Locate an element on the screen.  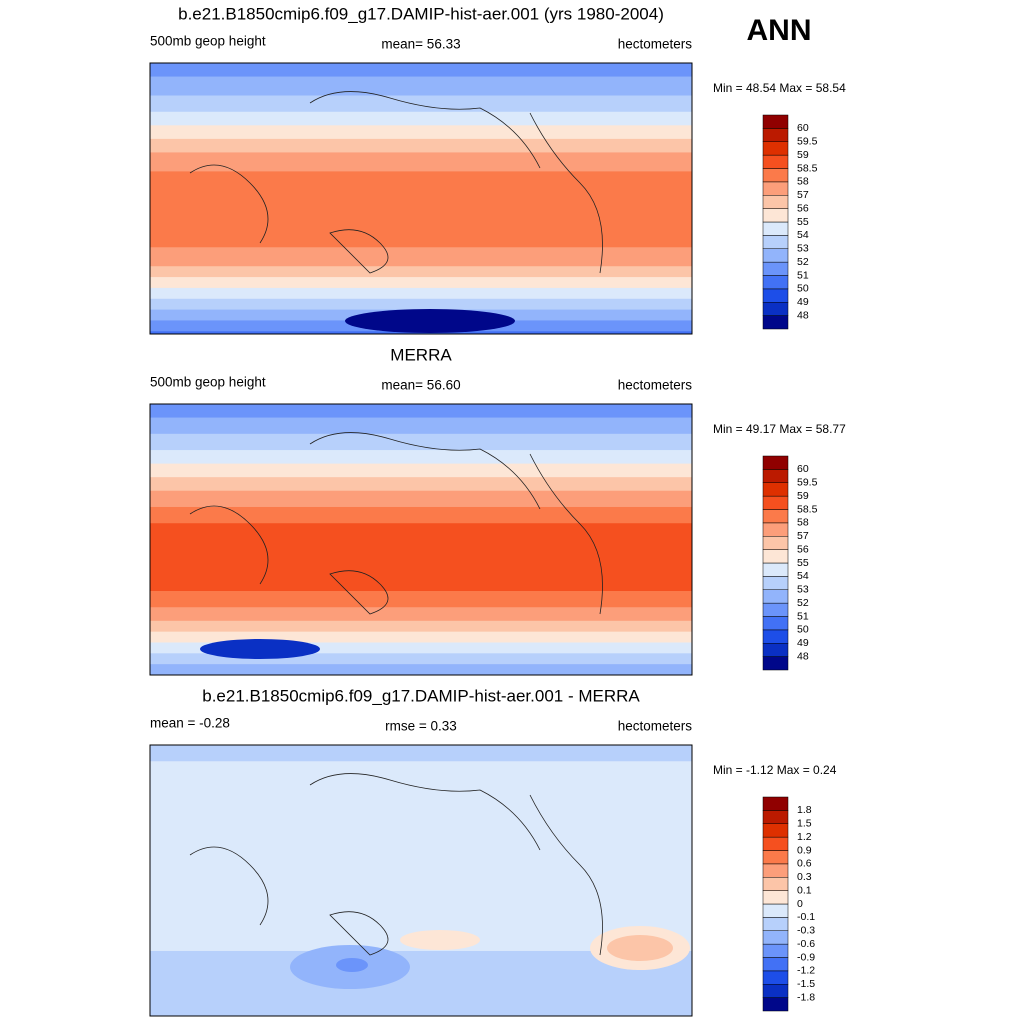
colorbar-label: -0.6 is located at coordinates (806, 944).